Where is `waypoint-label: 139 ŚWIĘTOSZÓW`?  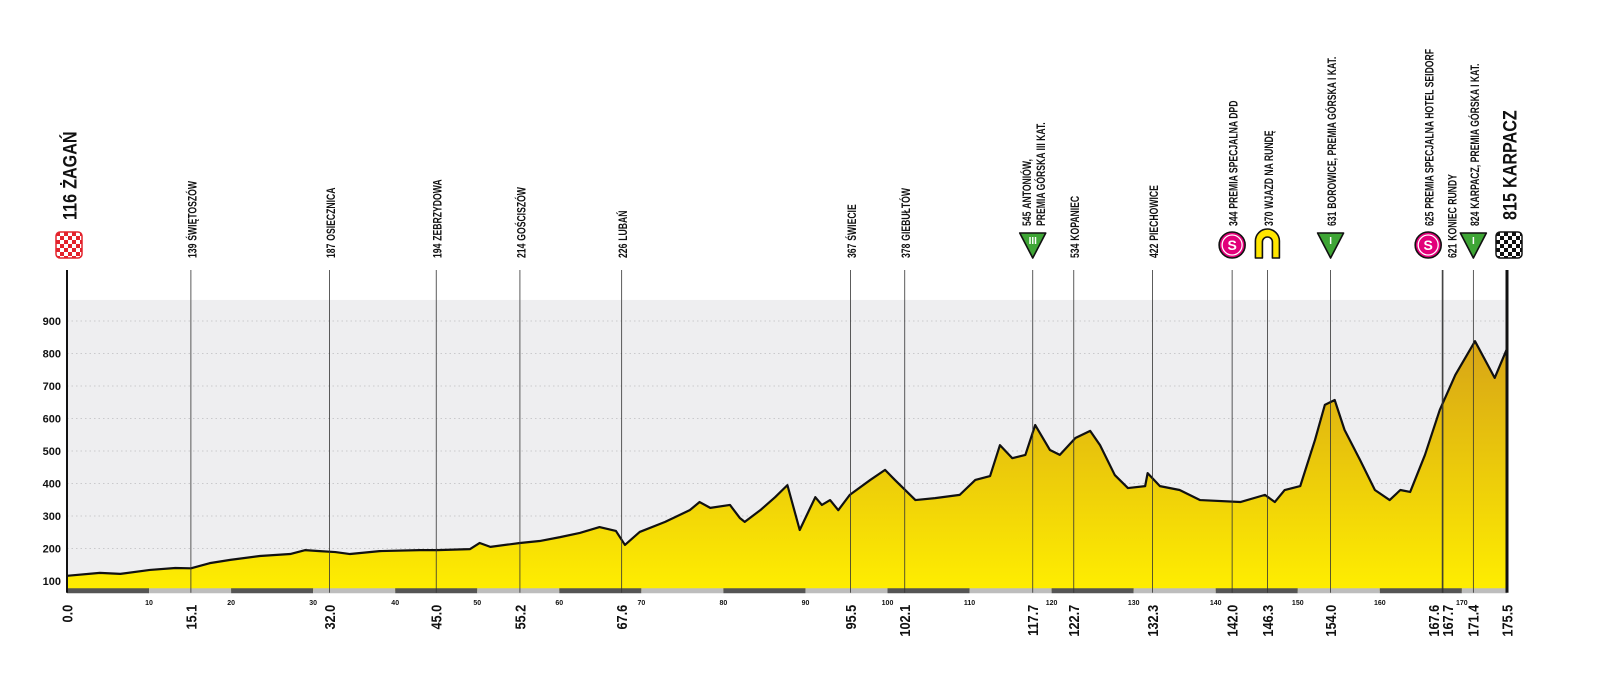
waypoint-label: 139 ŚWIĘTOSZÓW is located at coordinates (191, 219).